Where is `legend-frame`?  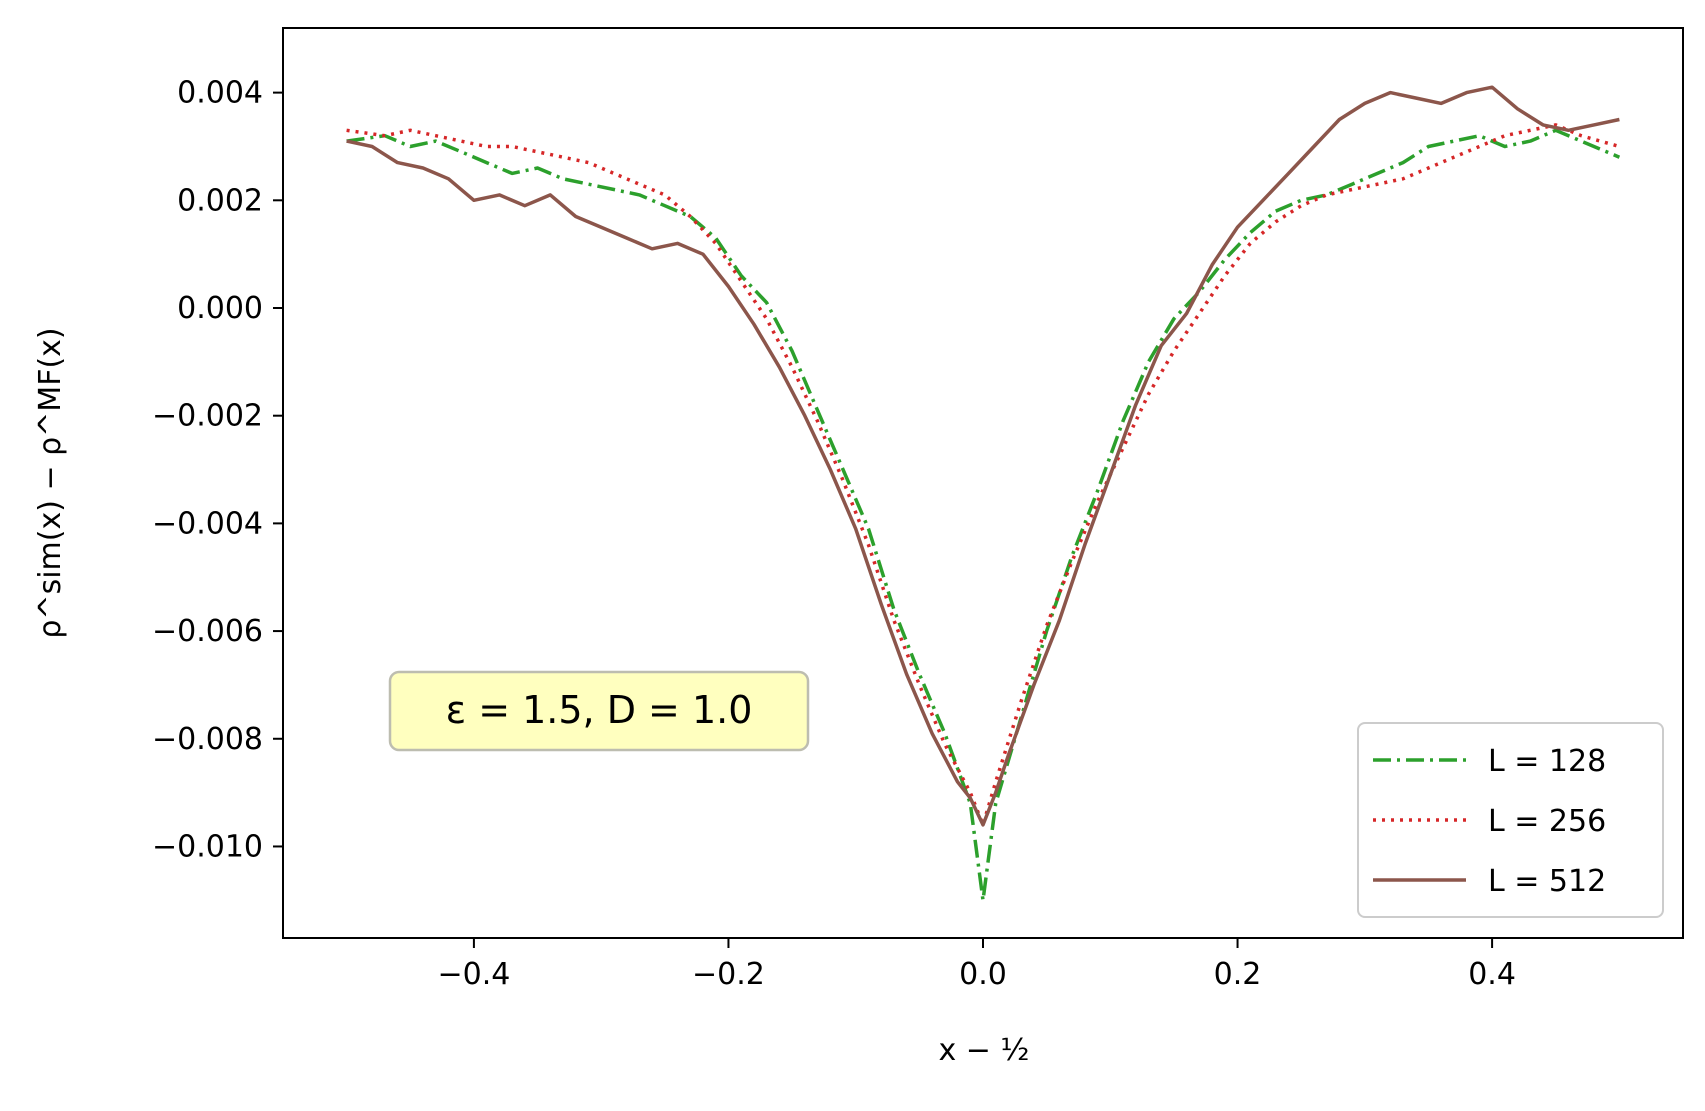
legend-frame is located at coordinates (1510, 820).